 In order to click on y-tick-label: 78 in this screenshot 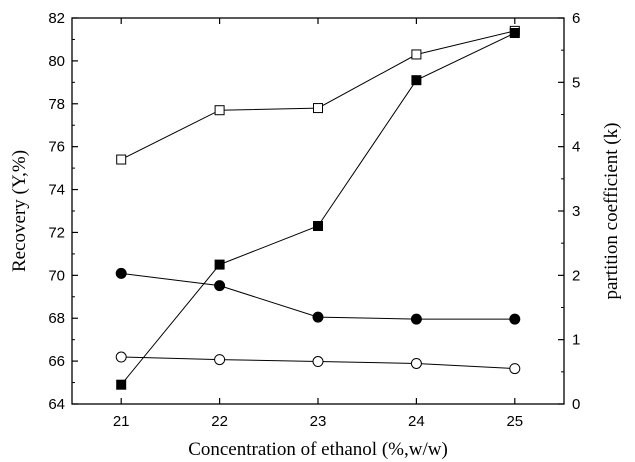, I will do `click(56, 104)`.